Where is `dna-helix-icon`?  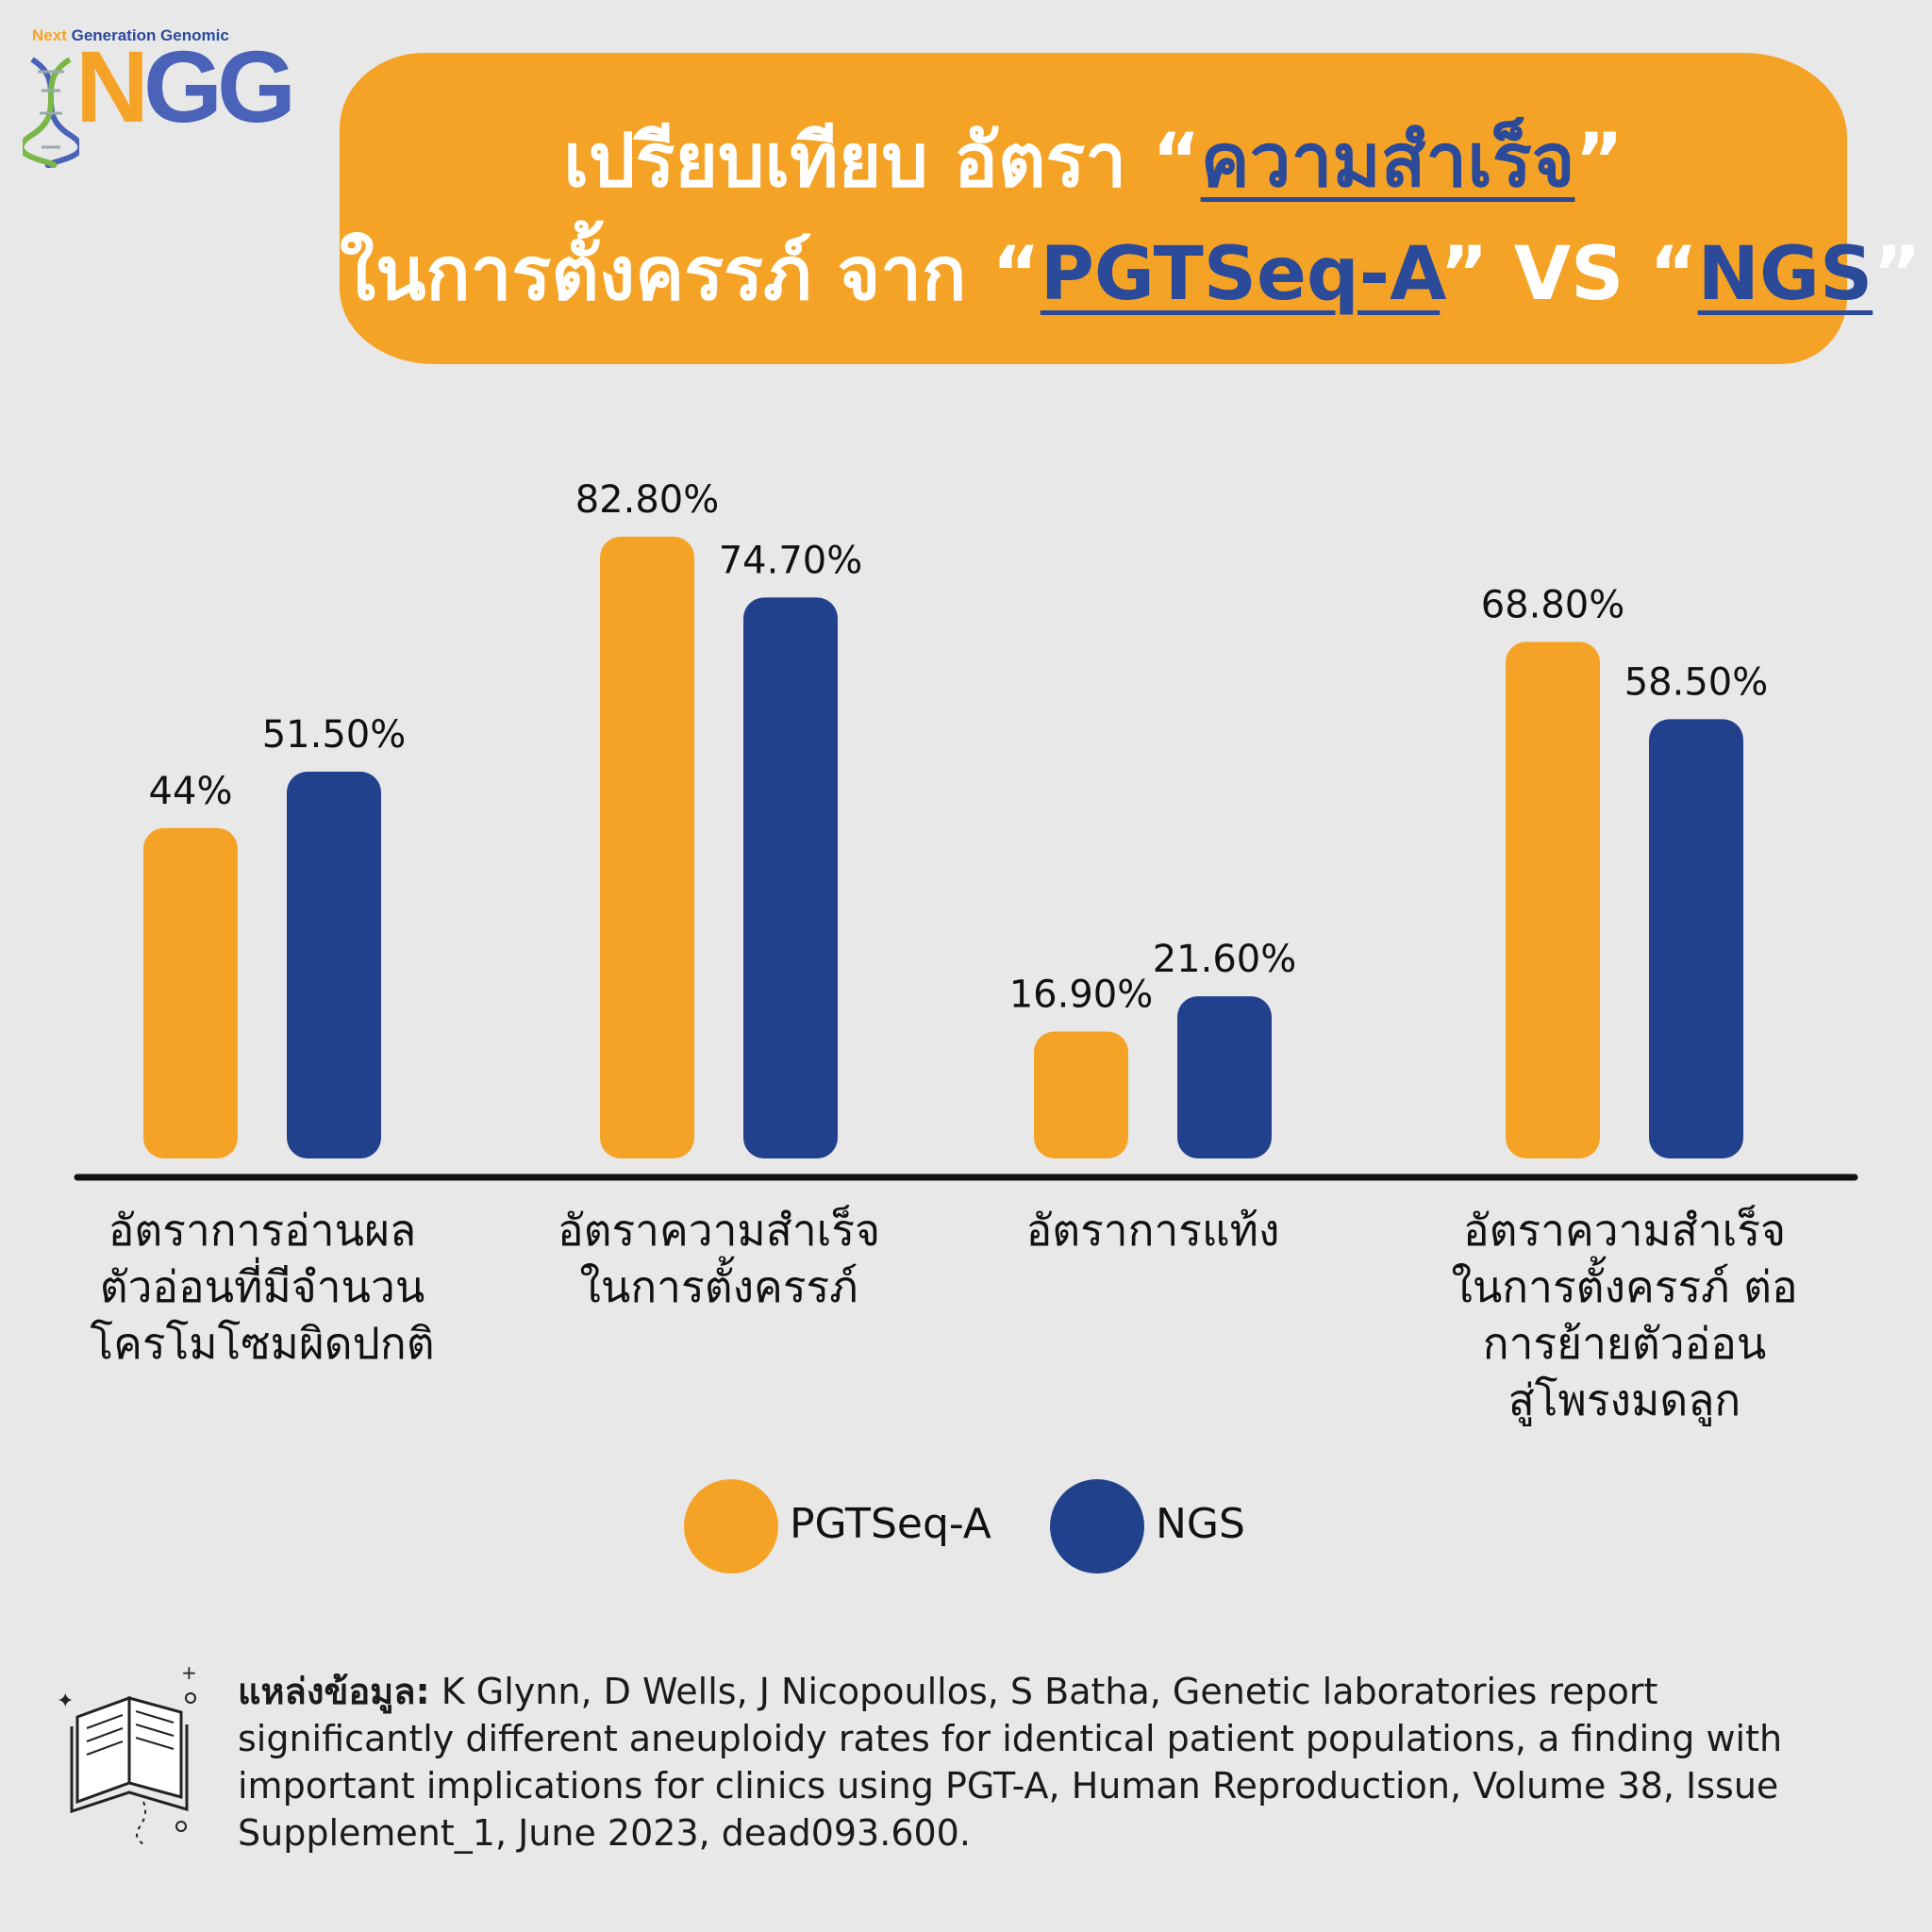
dna-helix-icon is located at coordinates (51, 113).